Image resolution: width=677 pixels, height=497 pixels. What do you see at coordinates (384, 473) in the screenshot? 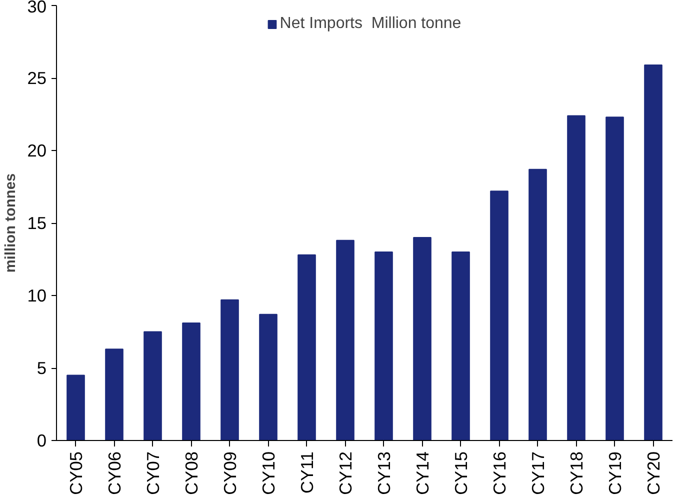
I see `x-tick-label: CY13` at bounding box center [384, 473].